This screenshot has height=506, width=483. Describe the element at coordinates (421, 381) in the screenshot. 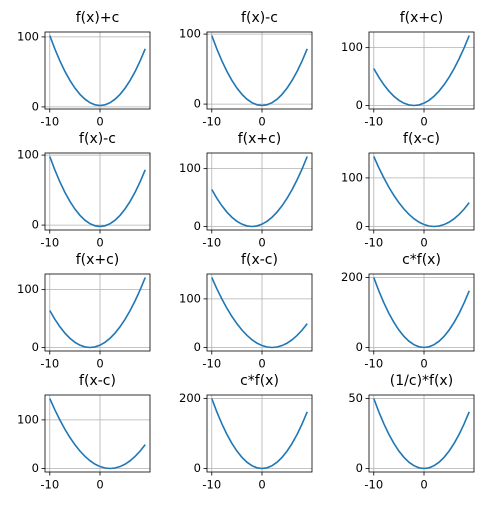

I see `subplot-title: (1/c)*f(x)` at that location.